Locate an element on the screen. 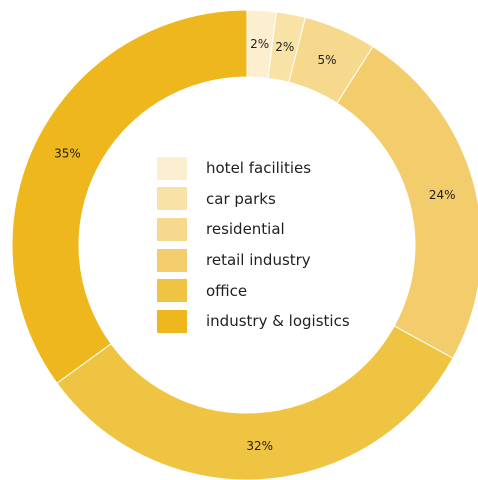  legend-label-industry-logistics: industry & logistics is located at coordinates (278, 321).